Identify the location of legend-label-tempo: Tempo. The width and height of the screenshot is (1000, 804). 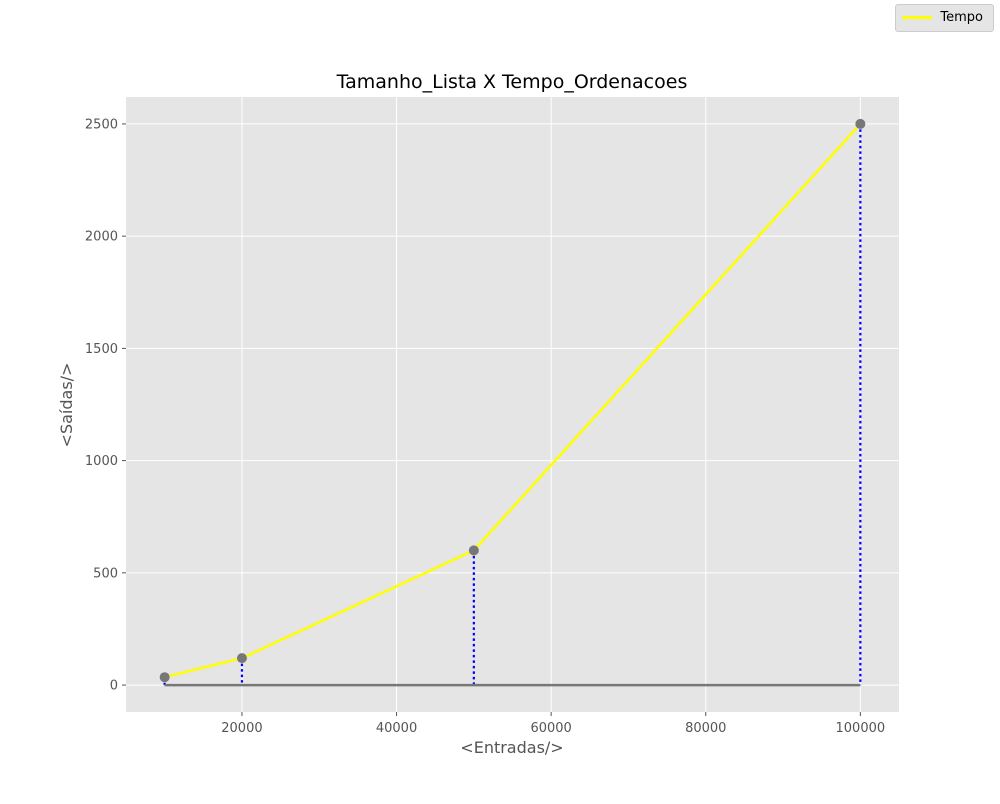
(961, 17).